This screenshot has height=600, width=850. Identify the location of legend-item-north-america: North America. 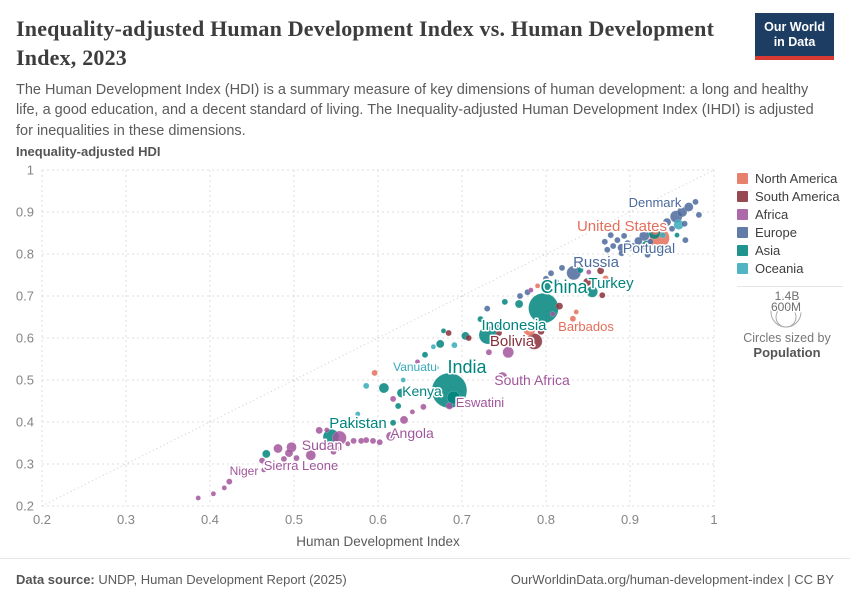
(788, 178).